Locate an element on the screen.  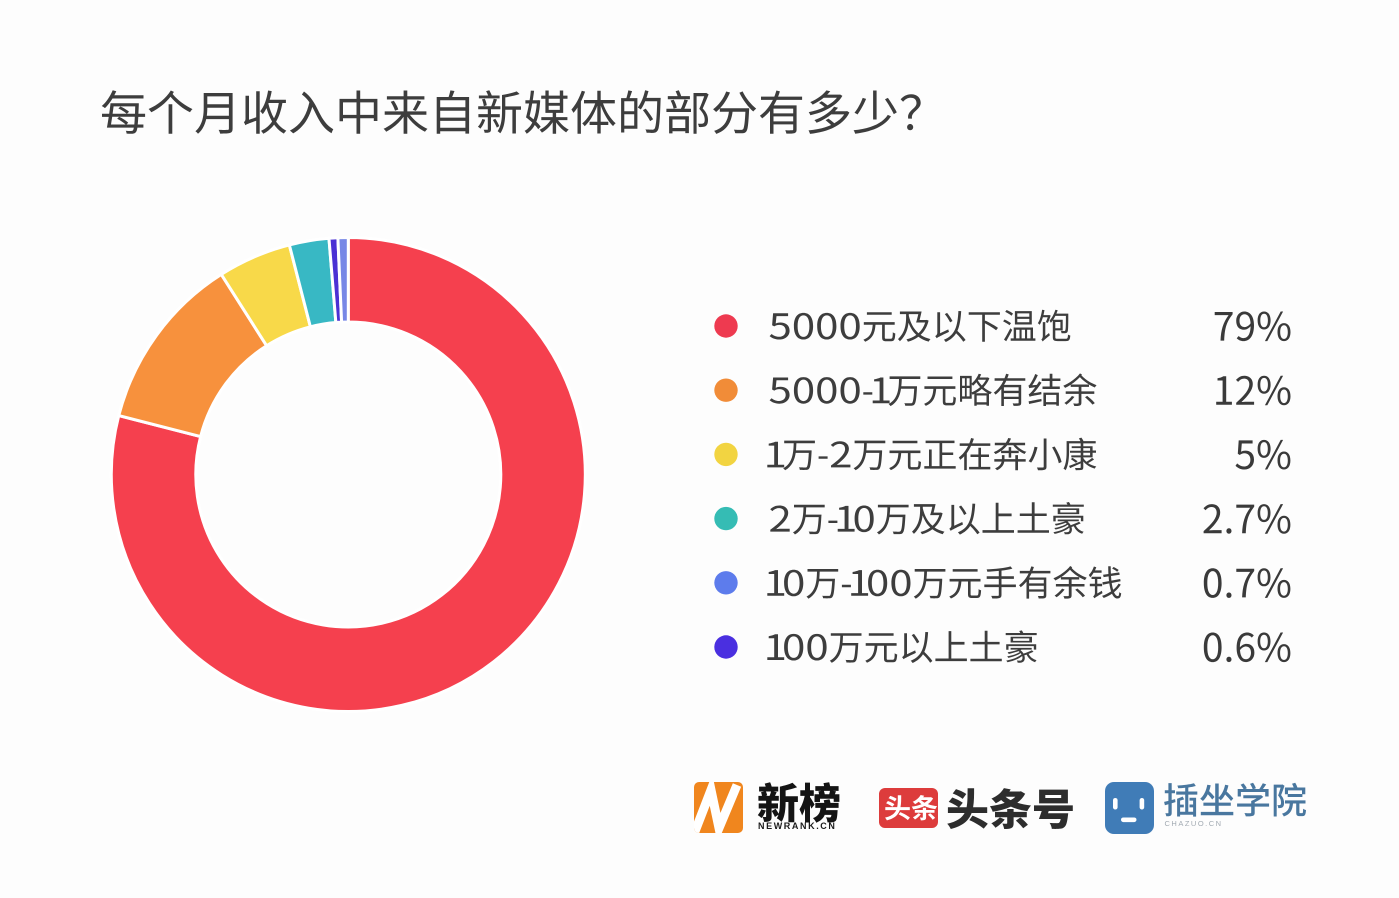
svg-text: CHAZUO.CN is located at coordinates (1194, 823).